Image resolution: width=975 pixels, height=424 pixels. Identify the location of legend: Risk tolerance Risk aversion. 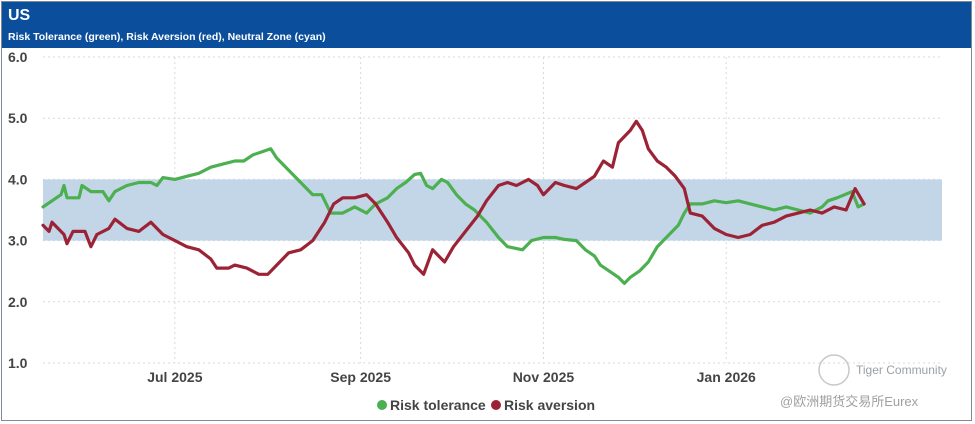
(486, 405).